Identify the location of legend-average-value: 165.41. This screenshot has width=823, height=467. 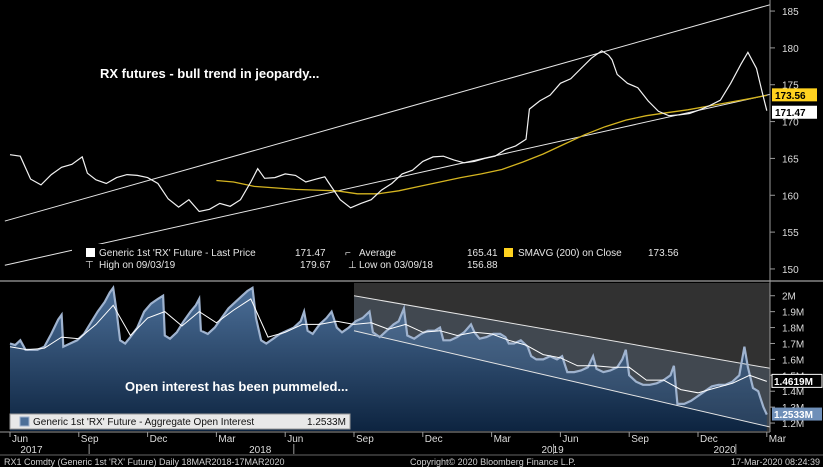
(482, 253).